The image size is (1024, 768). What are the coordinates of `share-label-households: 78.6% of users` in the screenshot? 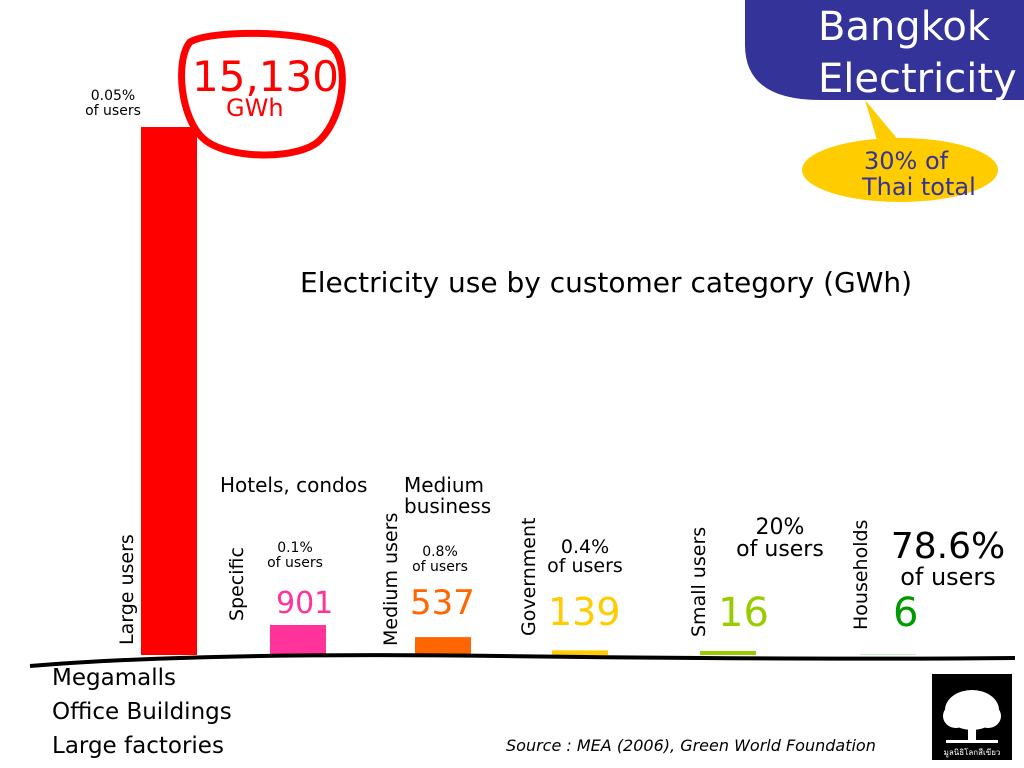 It's located at (948, 558).